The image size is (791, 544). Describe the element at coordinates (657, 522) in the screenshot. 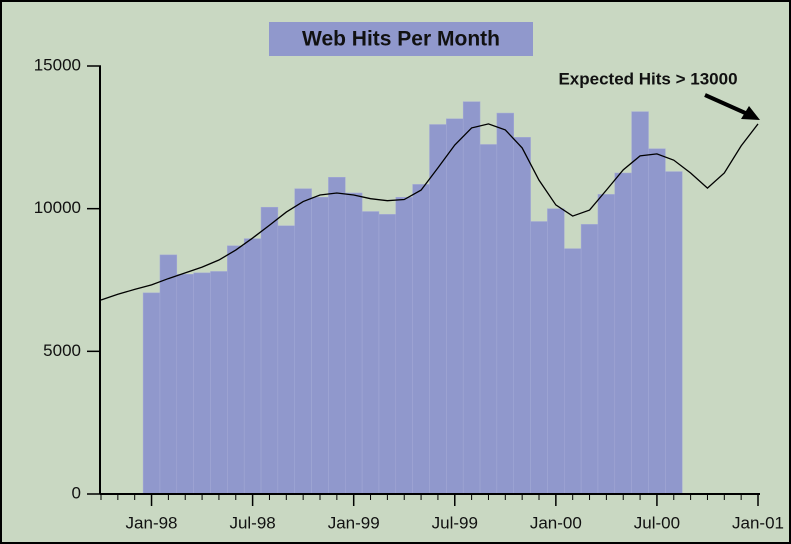

I see `x-tick-label: Jul-00` at that location.